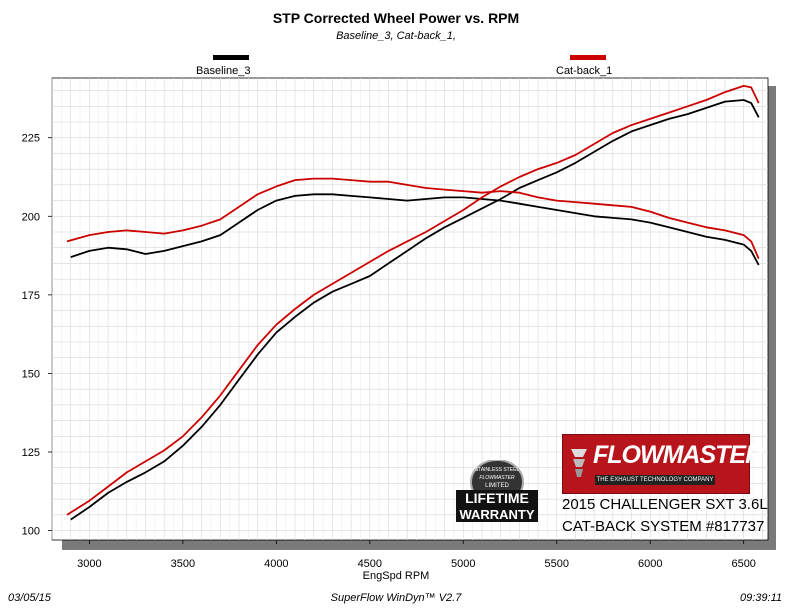  Describe the element at coordinates (760, 598) in the screenshot. I see `footer-time: 09:39:11` at that location.